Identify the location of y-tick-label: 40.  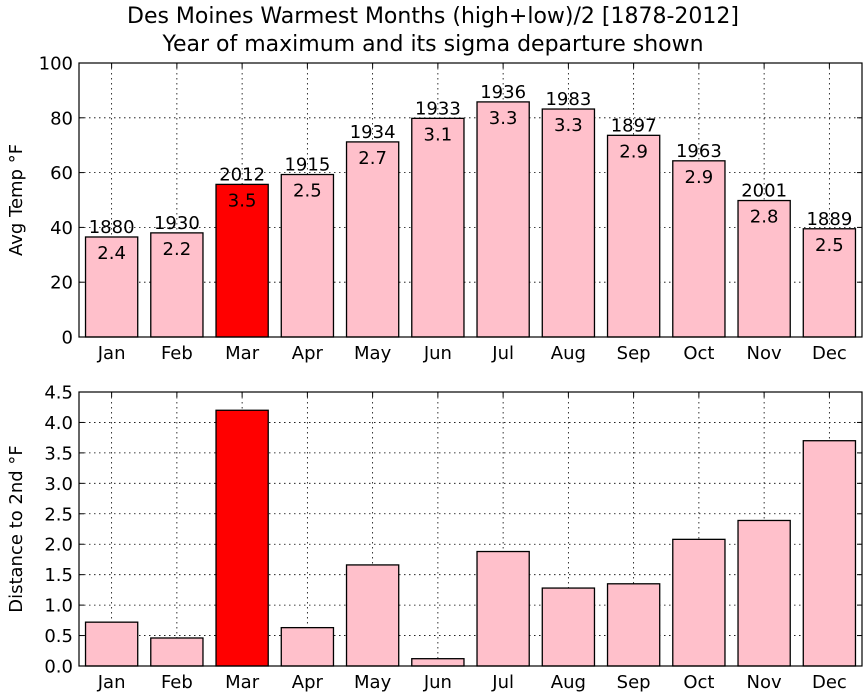
(61, 228).